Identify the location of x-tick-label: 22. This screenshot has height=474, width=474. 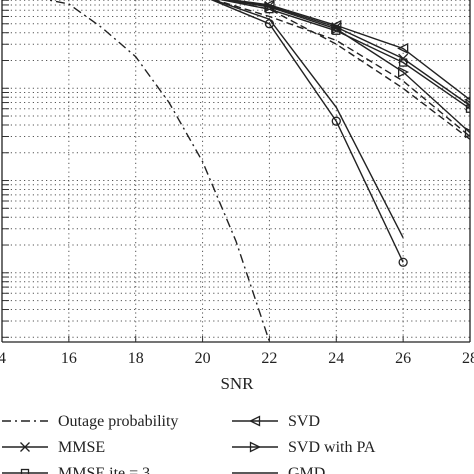
(269, 358).